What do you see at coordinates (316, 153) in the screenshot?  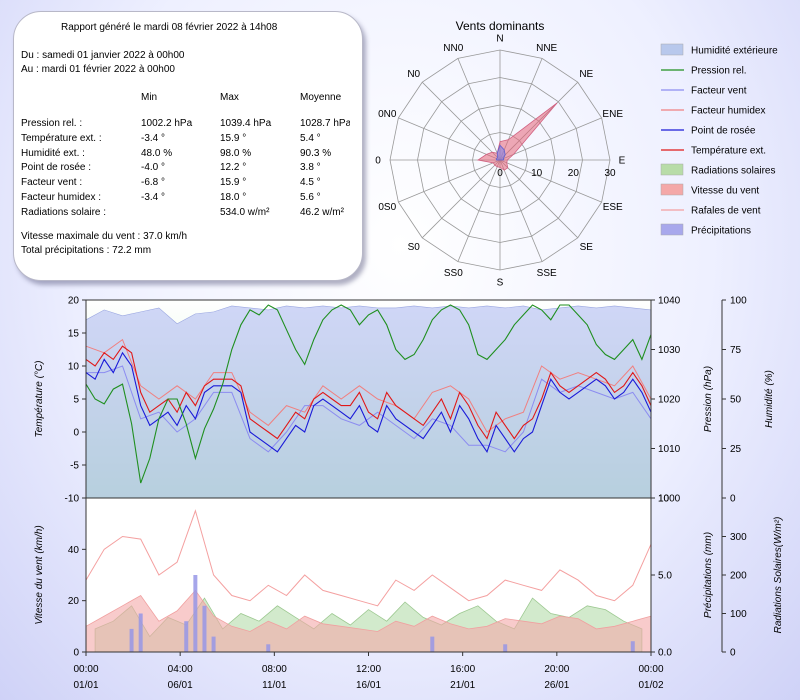 I see `stat-avg: 90.3 %` at bounding box center [316, 153].